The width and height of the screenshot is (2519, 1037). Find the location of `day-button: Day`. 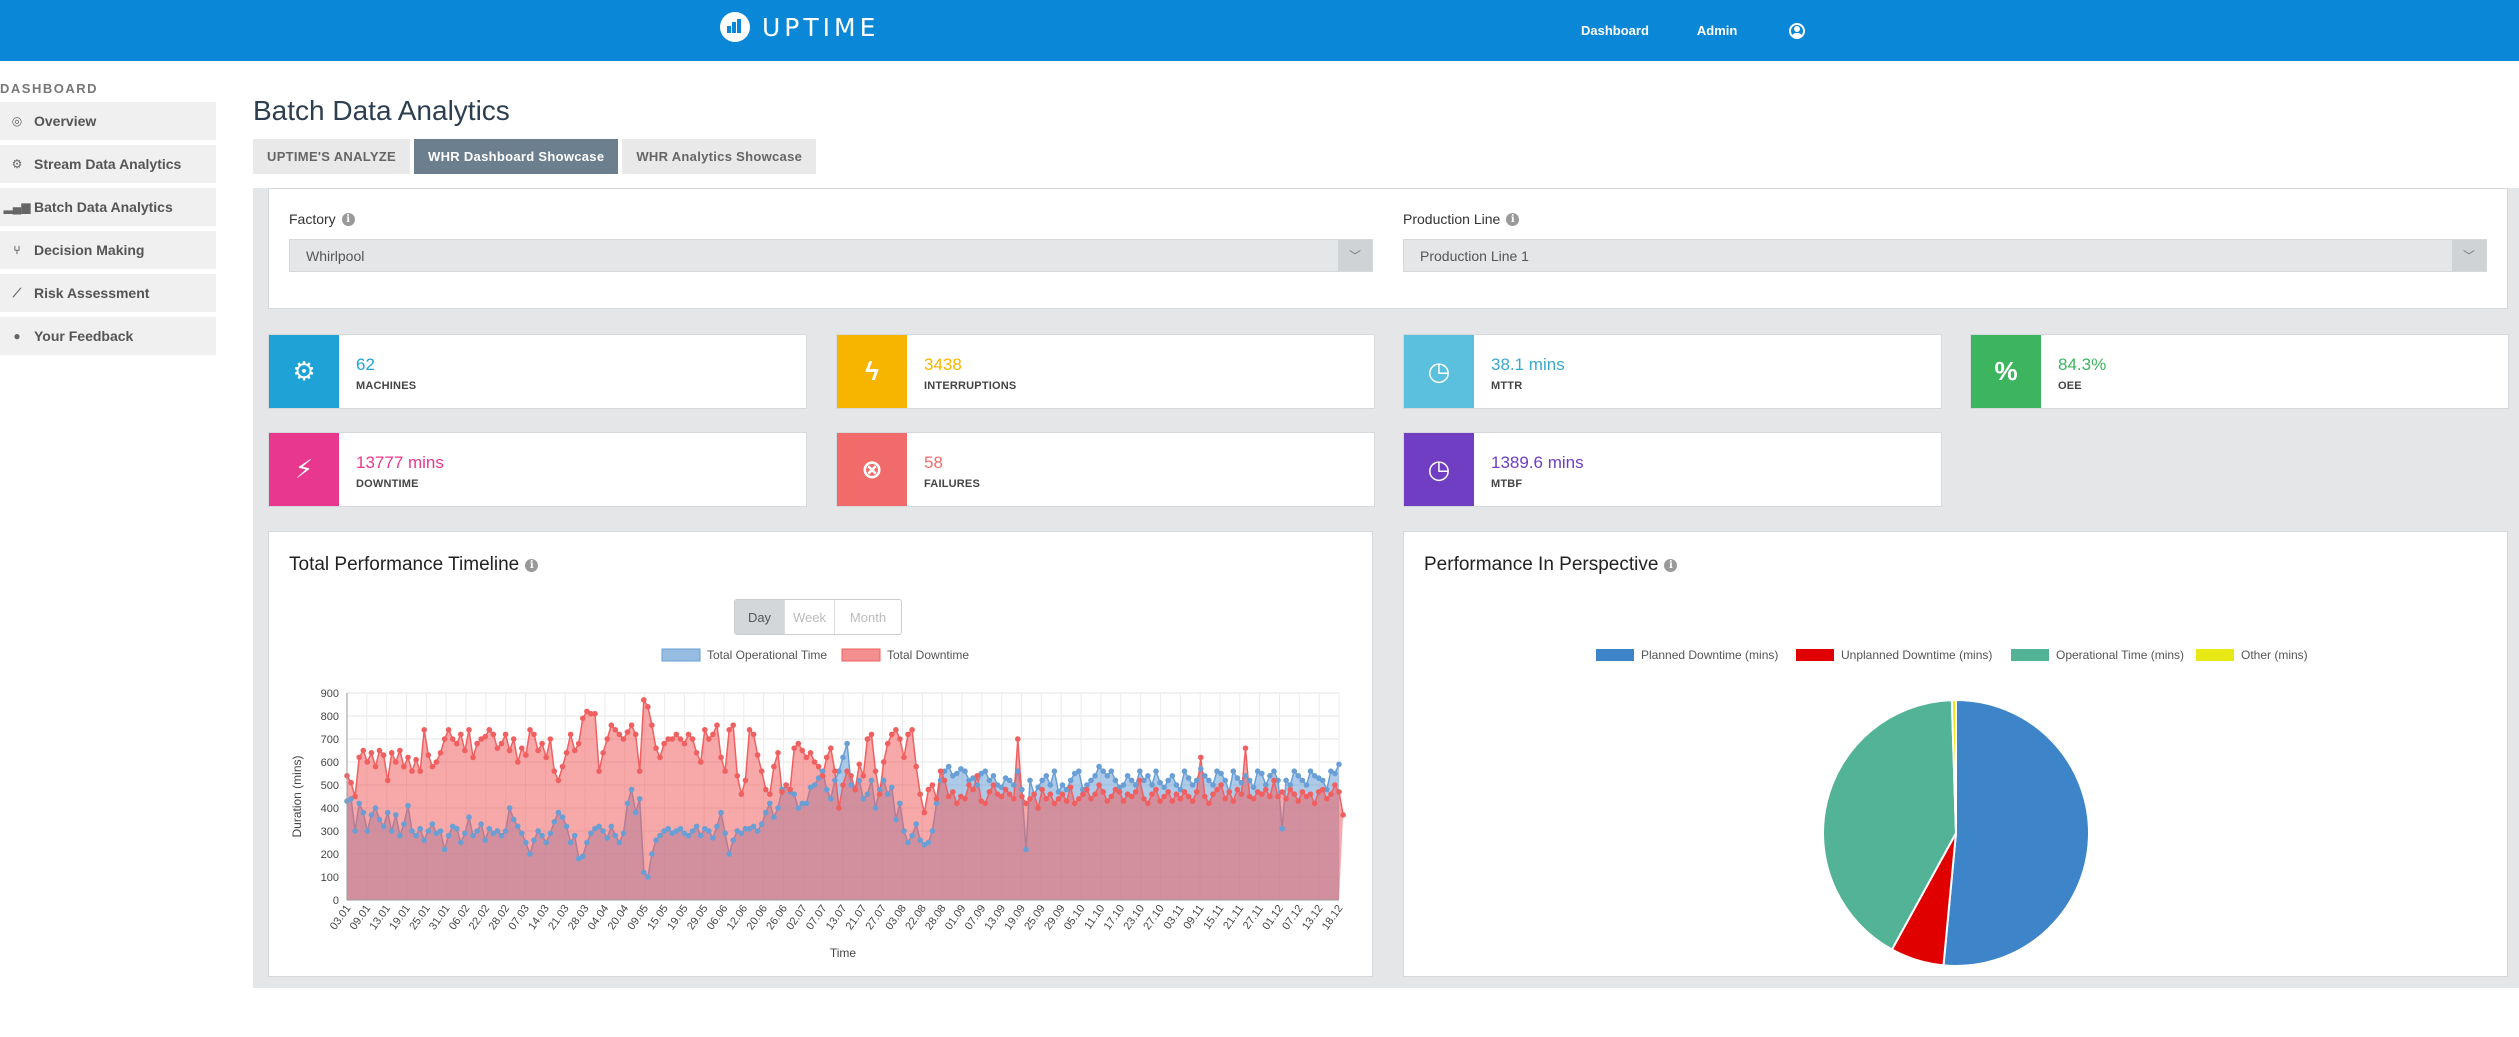

day-button: Day is located at coordinates (760, 617).